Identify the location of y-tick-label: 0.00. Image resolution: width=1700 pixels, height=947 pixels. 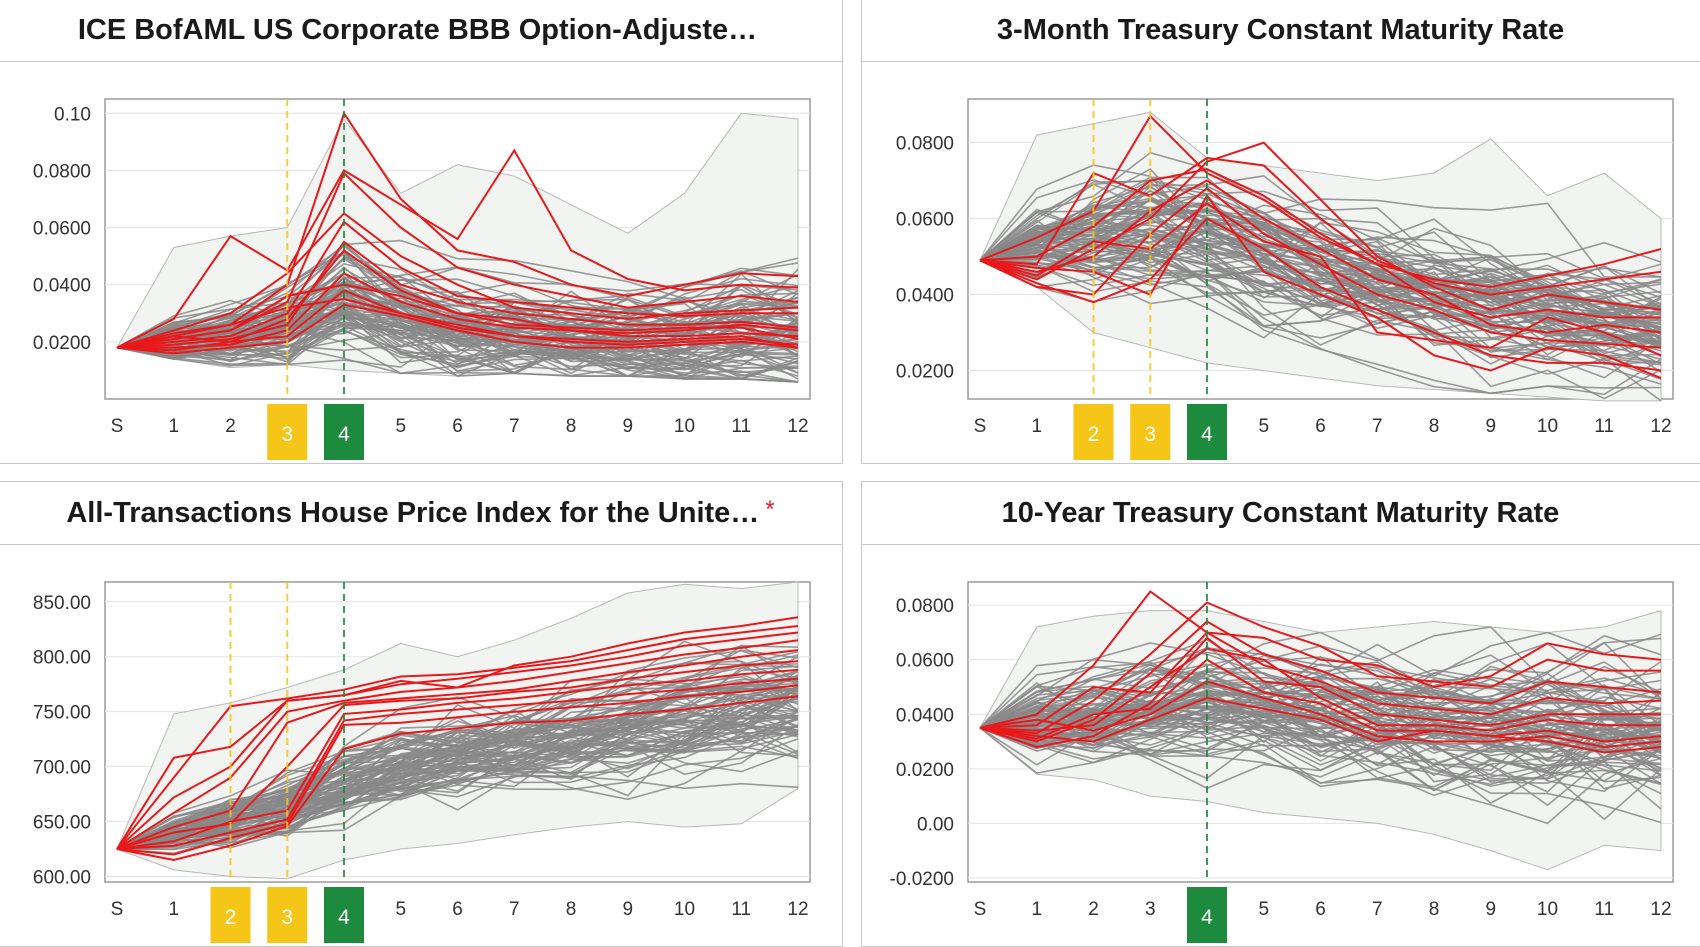
(935, 824).